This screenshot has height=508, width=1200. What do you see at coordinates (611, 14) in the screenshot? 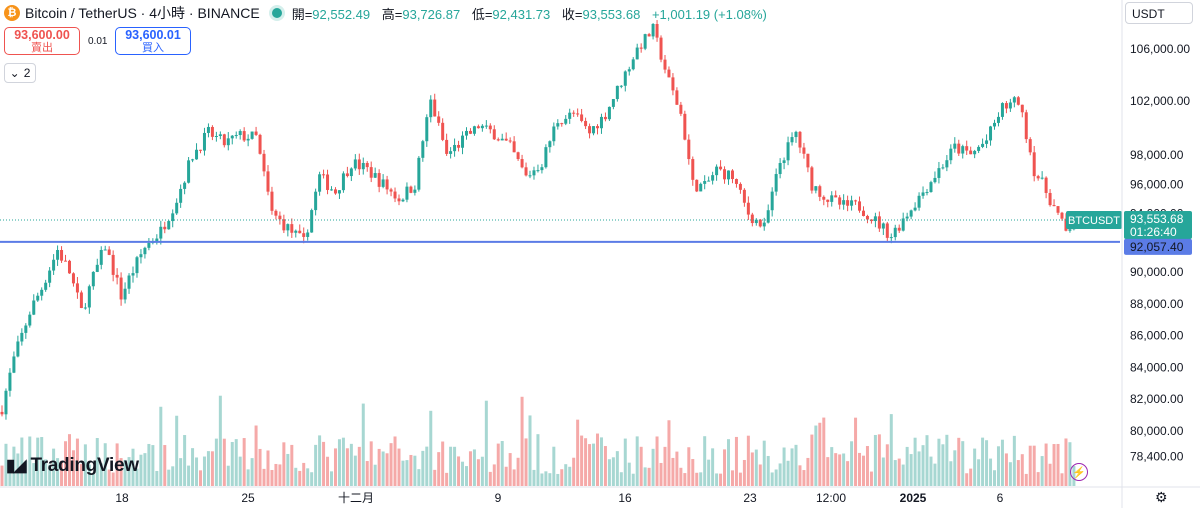
I see `close-value: 93,553.68` at bounding box center [611, 14].